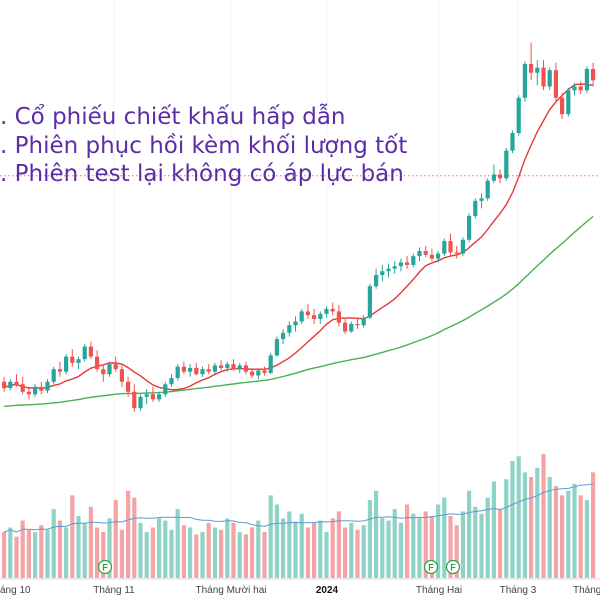 The width and height of the screenshot is (600, 600). I want to click on event-flag-2: F, so click(431, 567).